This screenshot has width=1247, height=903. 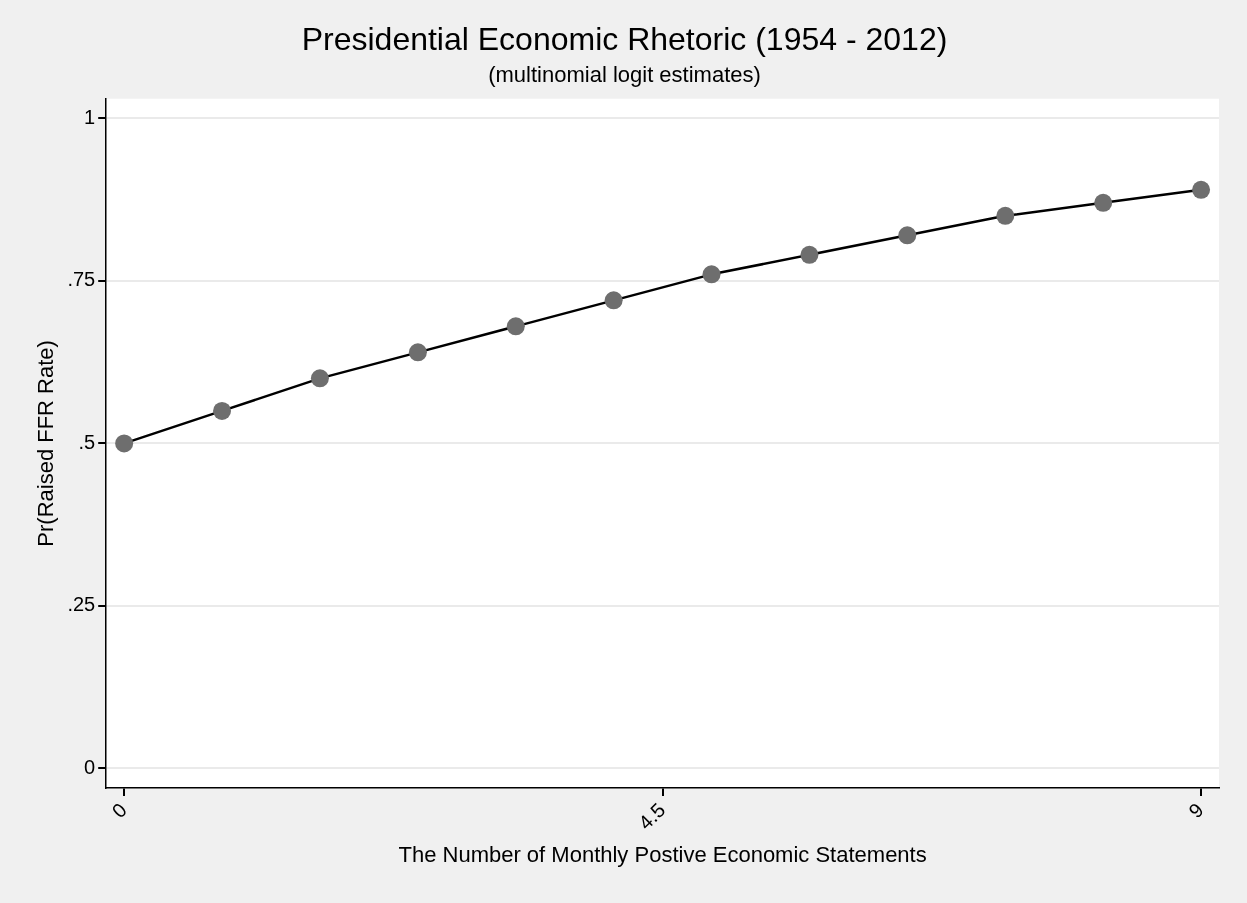 I want to click on x-axis-title: The Number of Monthly Postive Economic Statements, so click(x=662, y=854).